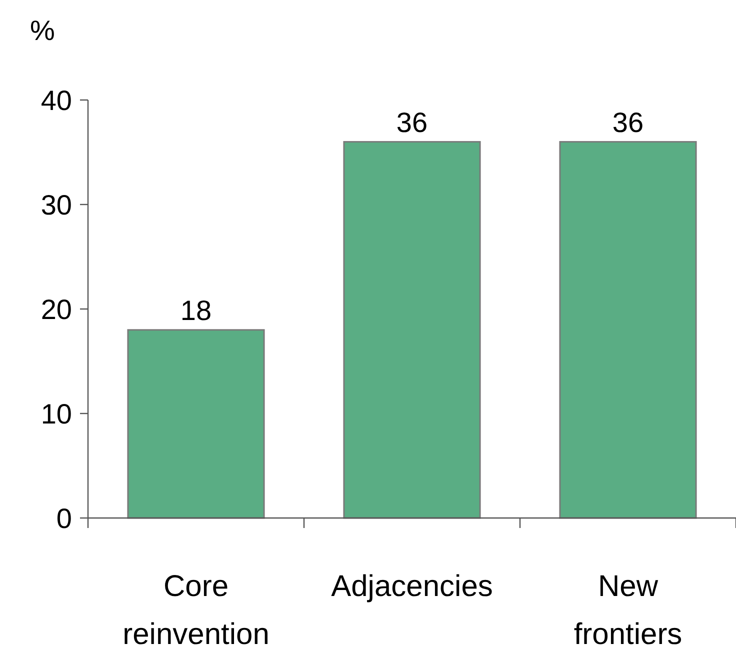 The width and height of the screenshot is (736, 651). I want to click on y-tick-label: 20, so click(56, 309).